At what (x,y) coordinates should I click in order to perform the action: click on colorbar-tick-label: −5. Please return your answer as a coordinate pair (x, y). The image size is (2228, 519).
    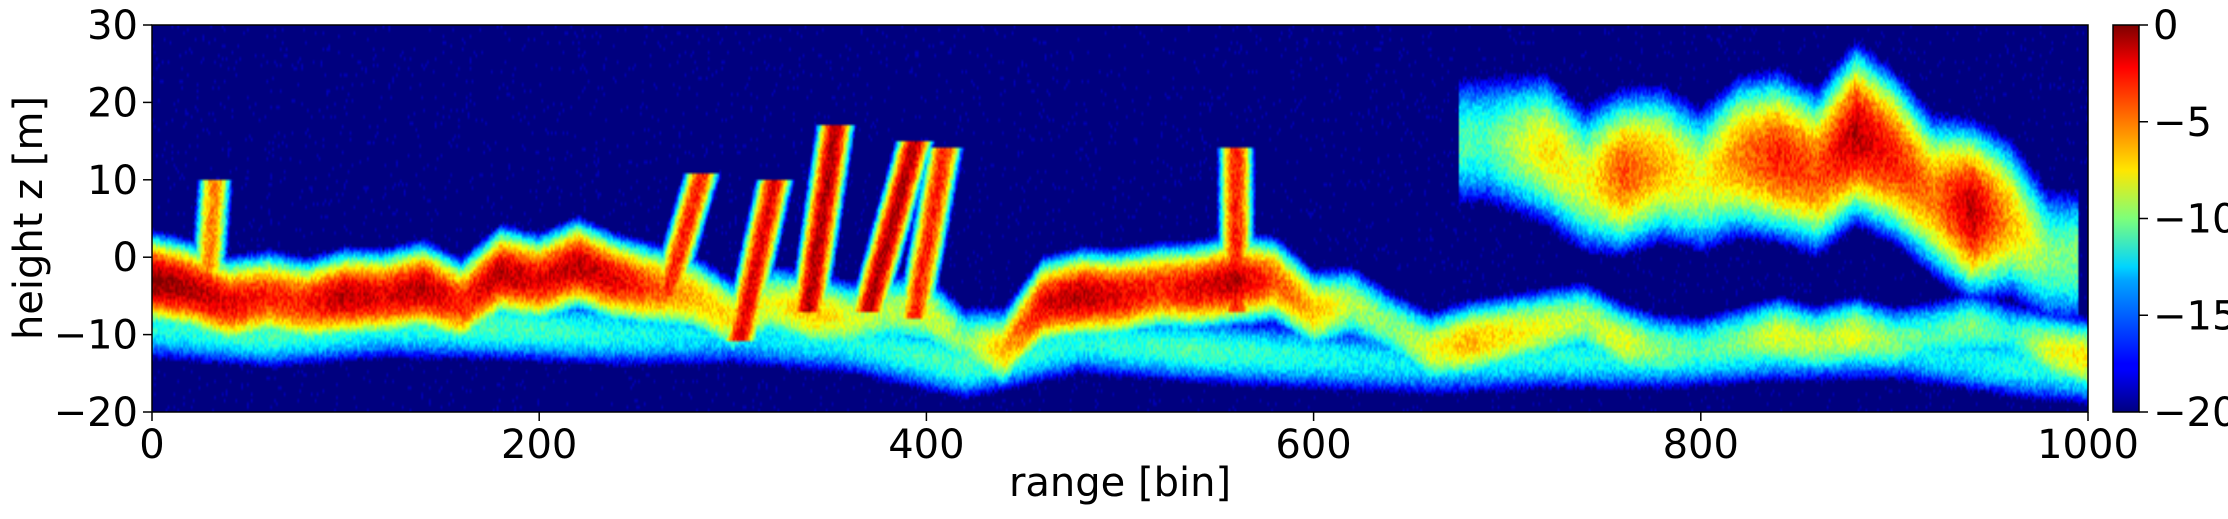
    Looking at the image, I should click on (2182, 123).